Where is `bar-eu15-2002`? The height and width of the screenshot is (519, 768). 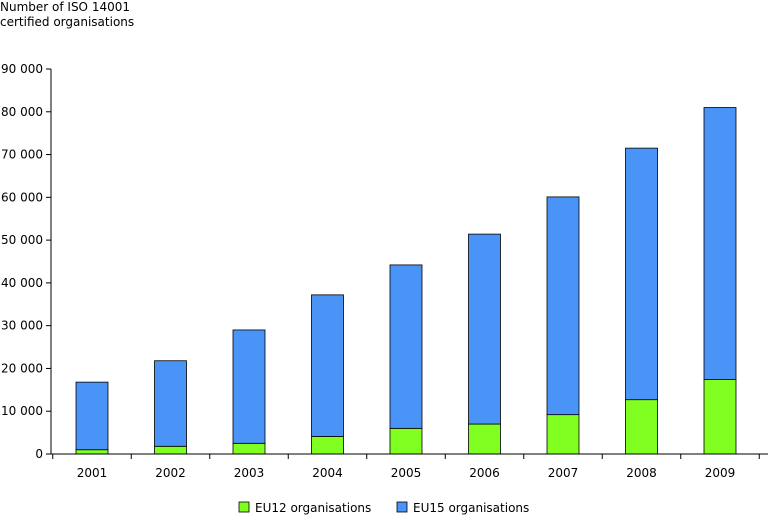
bar-eu15-2002 is located at coordinates (170, 403).